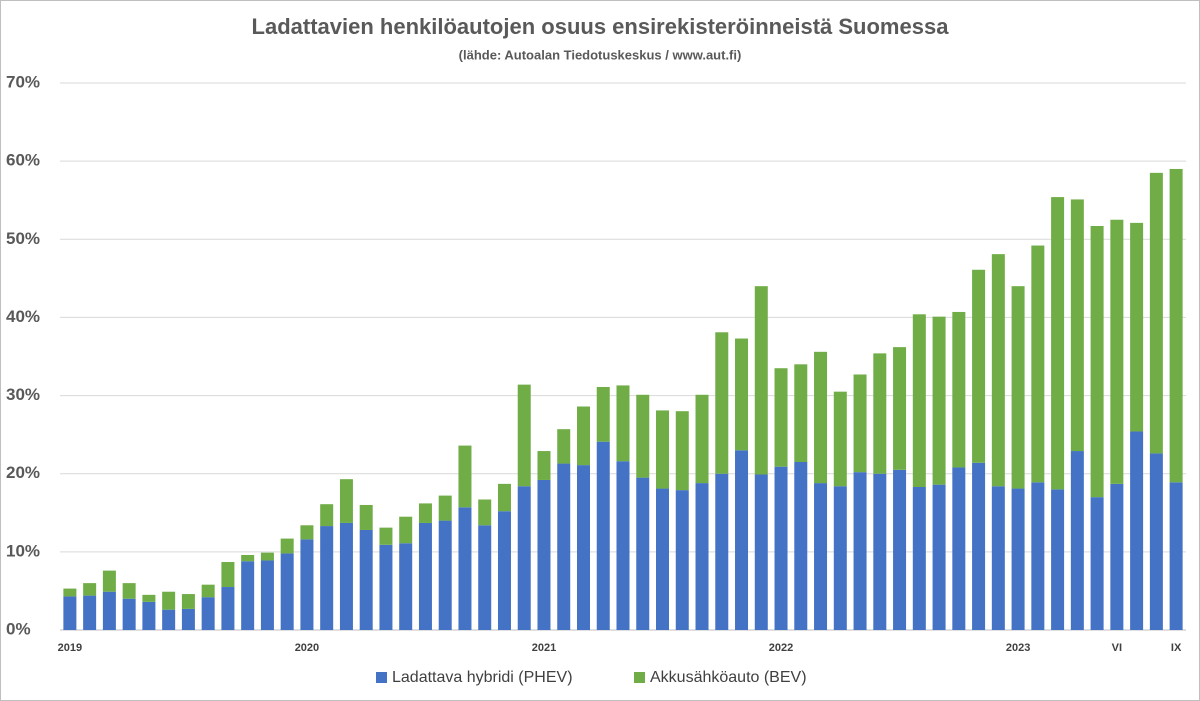 Image resolution: width=1200 pixels, height=701 pixels. What do you see at coordinates (1018, 648) in the screenshot?
I see `x-tick-label: 2023` at bounding box center [1018, 648].